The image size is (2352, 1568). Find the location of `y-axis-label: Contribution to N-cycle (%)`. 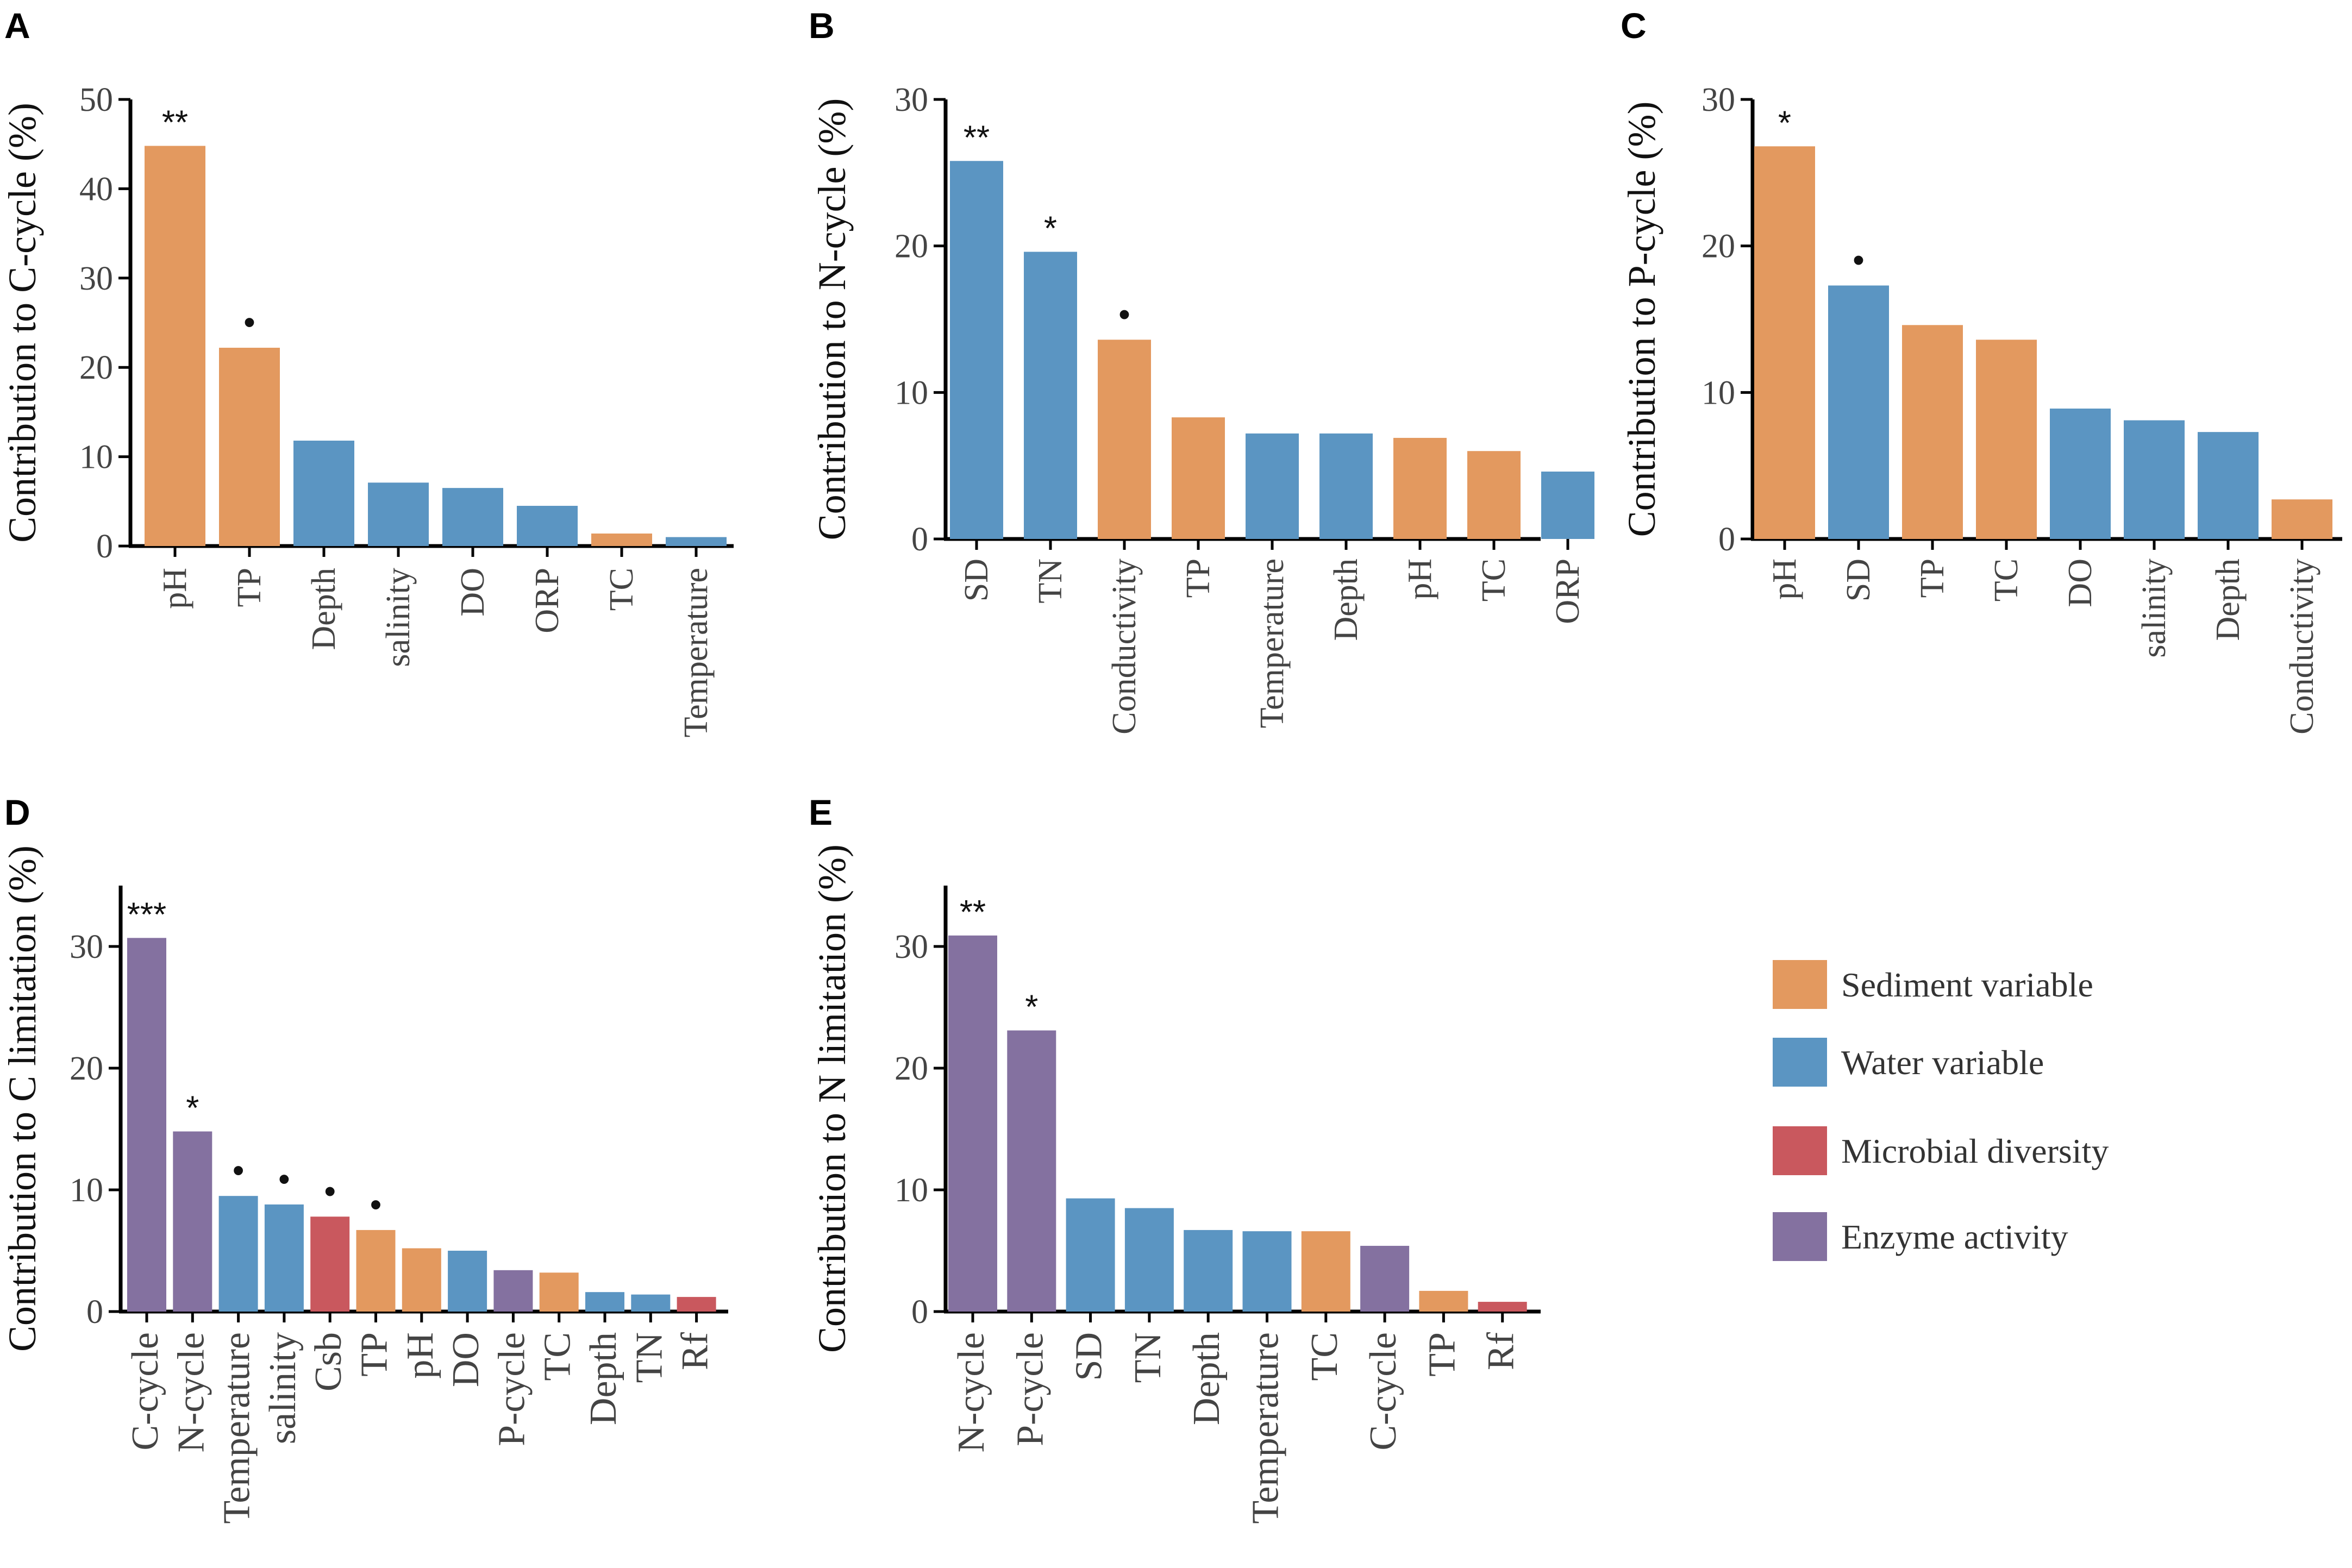

y-axis-label: Contribution to N-cycle (%) is located at coordinates (832, 319).